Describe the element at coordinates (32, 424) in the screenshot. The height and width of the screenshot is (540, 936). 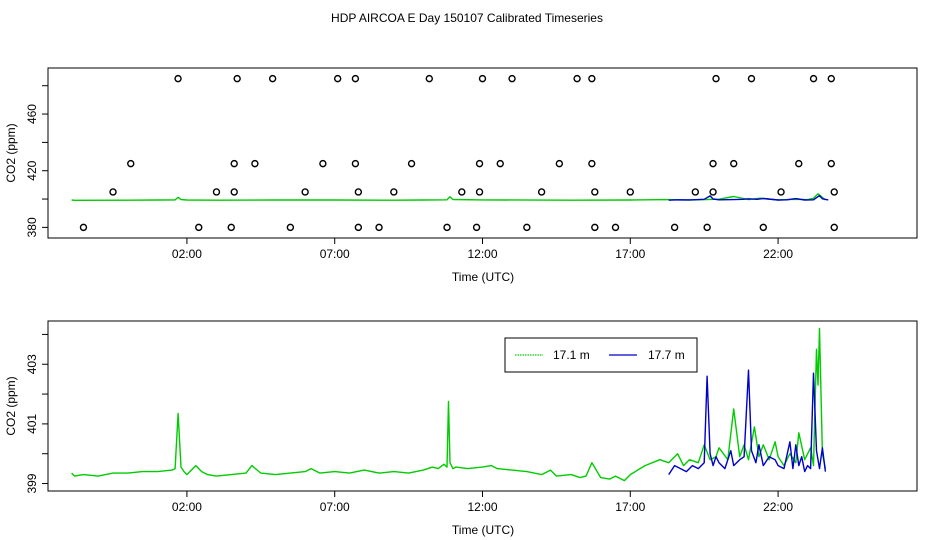
I see `bottom-y-tick-label-1: 401` at that location.